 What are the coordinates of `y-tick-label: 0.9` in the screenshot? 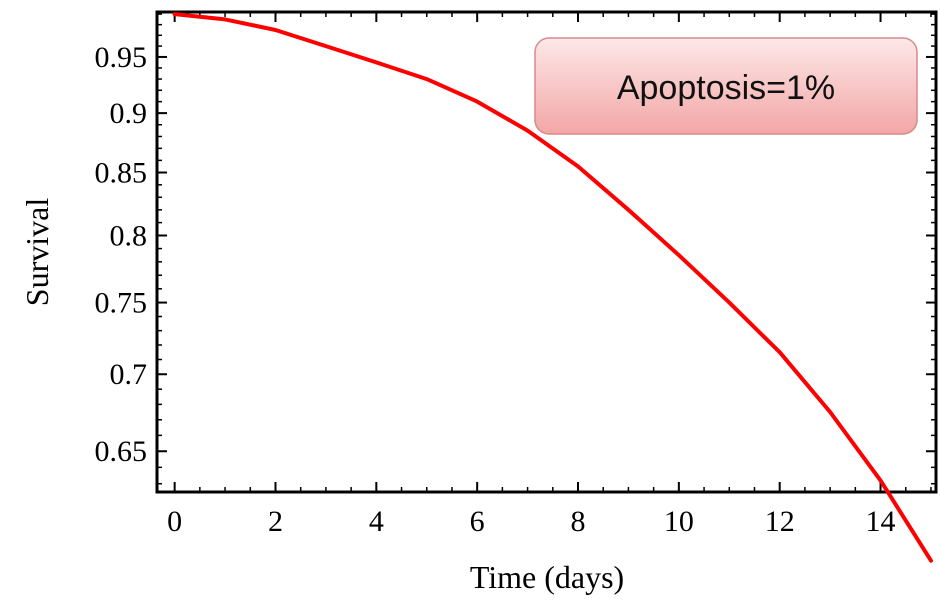 It's located at (129, 113).